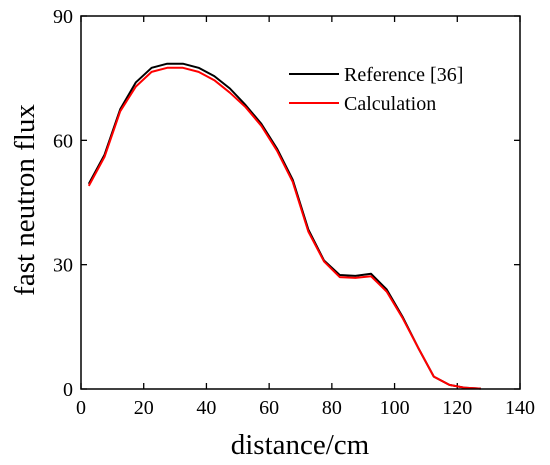 This screenshot has width=550, height=465. I want to click on x-tick-label: 40, so click(206, 408).